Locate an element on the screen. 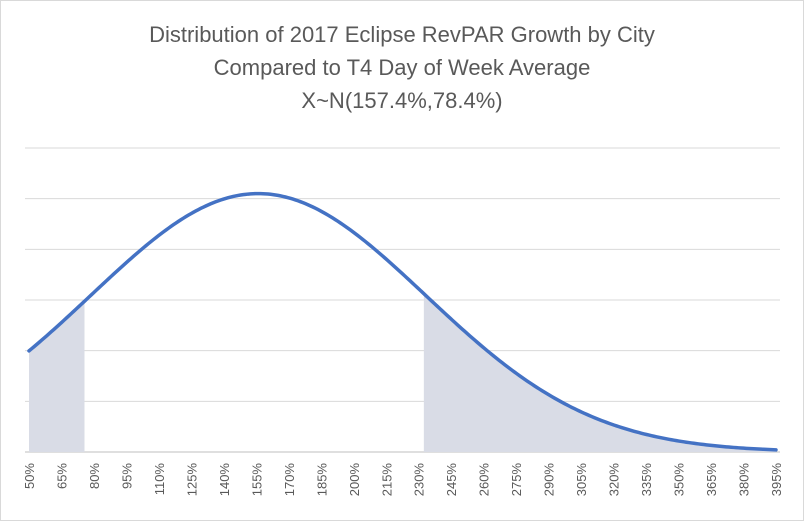  x-tick-label: 290% is located at coordinates (549, 480).